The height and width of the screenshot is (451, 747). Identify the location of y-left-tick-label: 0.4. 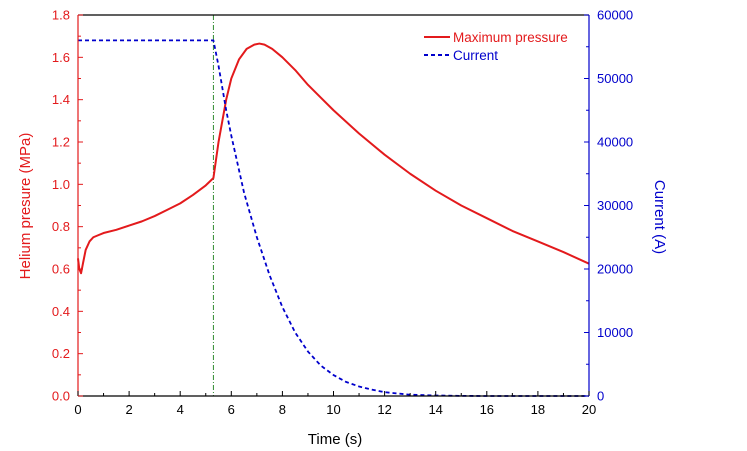
(61, 311).